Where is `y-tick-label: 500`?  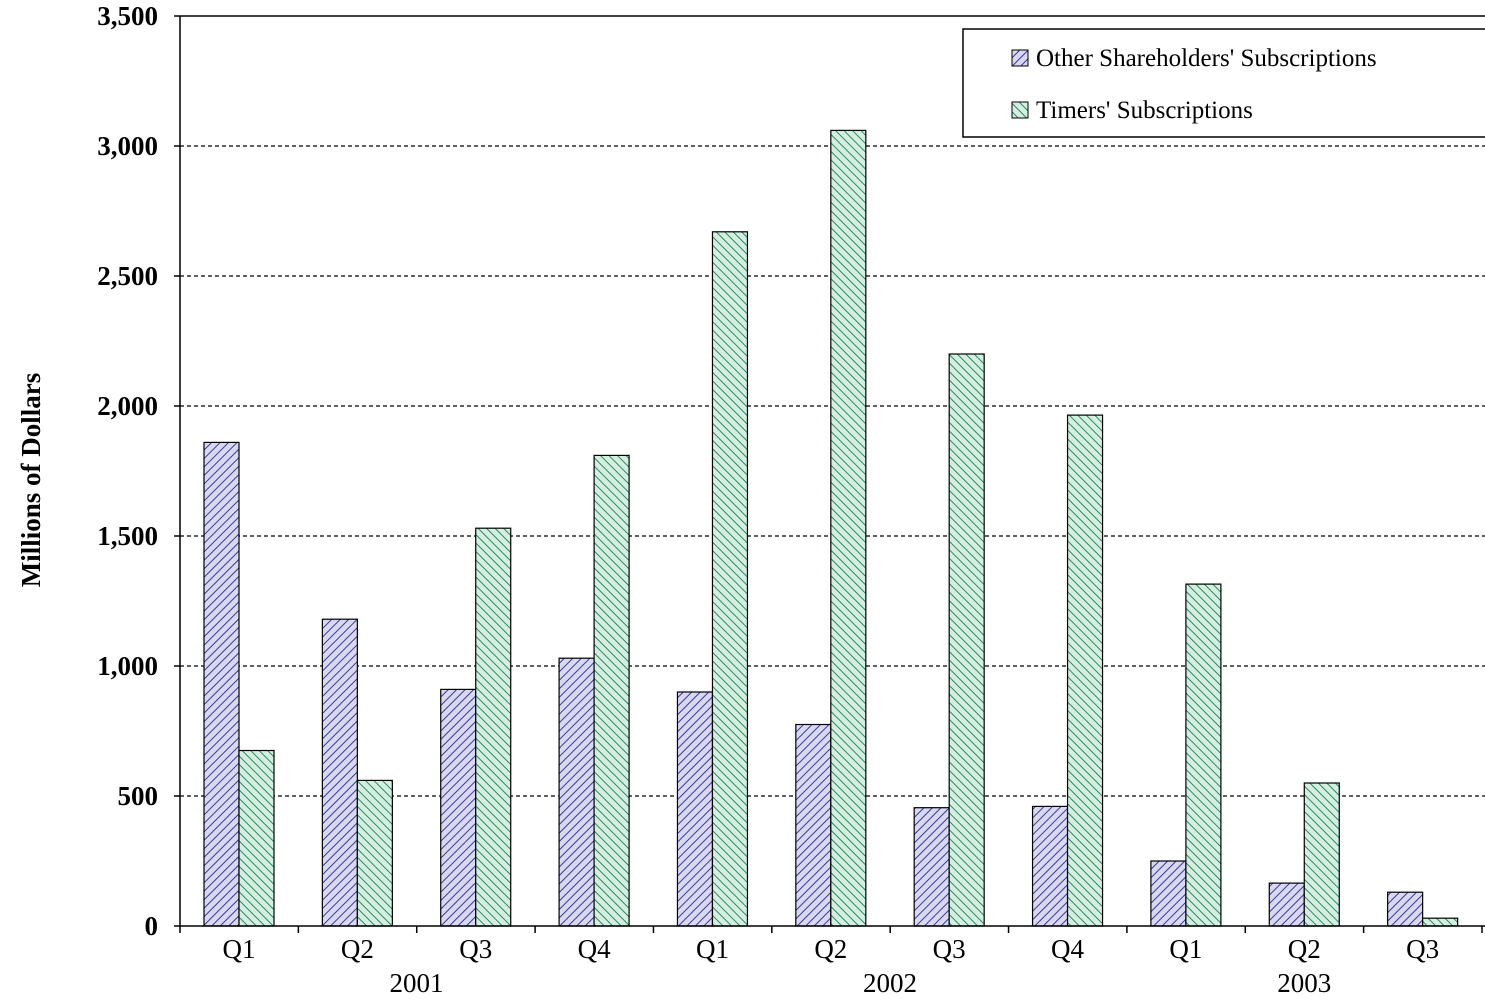 y-tick-label: 500 is located at coordinates (138, 796).